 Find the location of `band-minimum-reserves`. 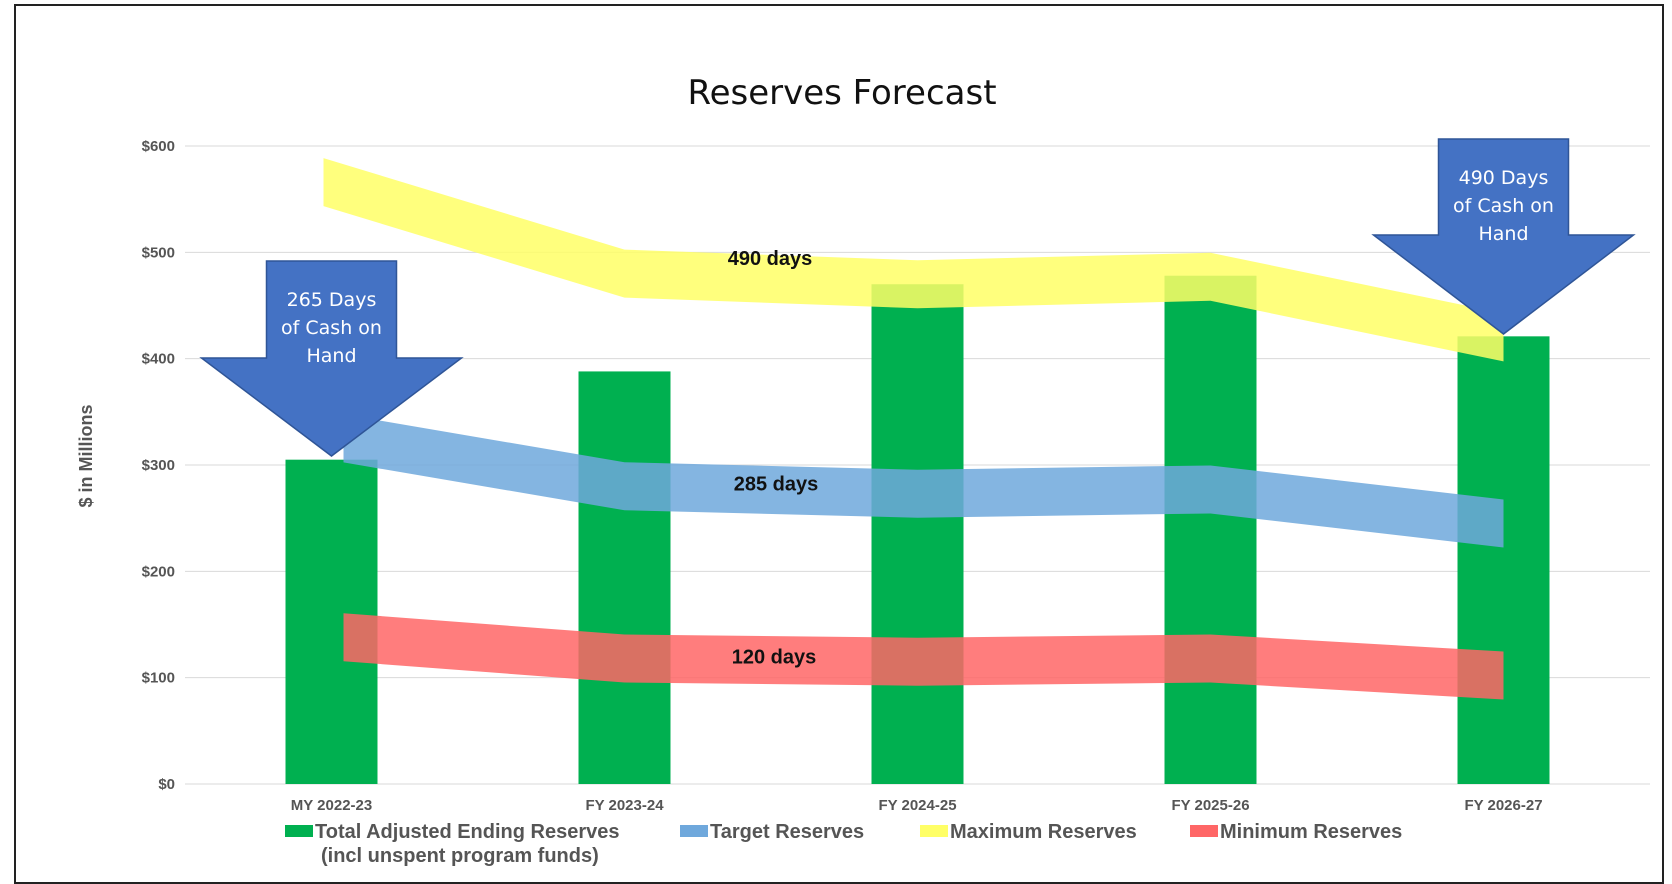

band-minimum-reserves is located at coordinates (923, 656).